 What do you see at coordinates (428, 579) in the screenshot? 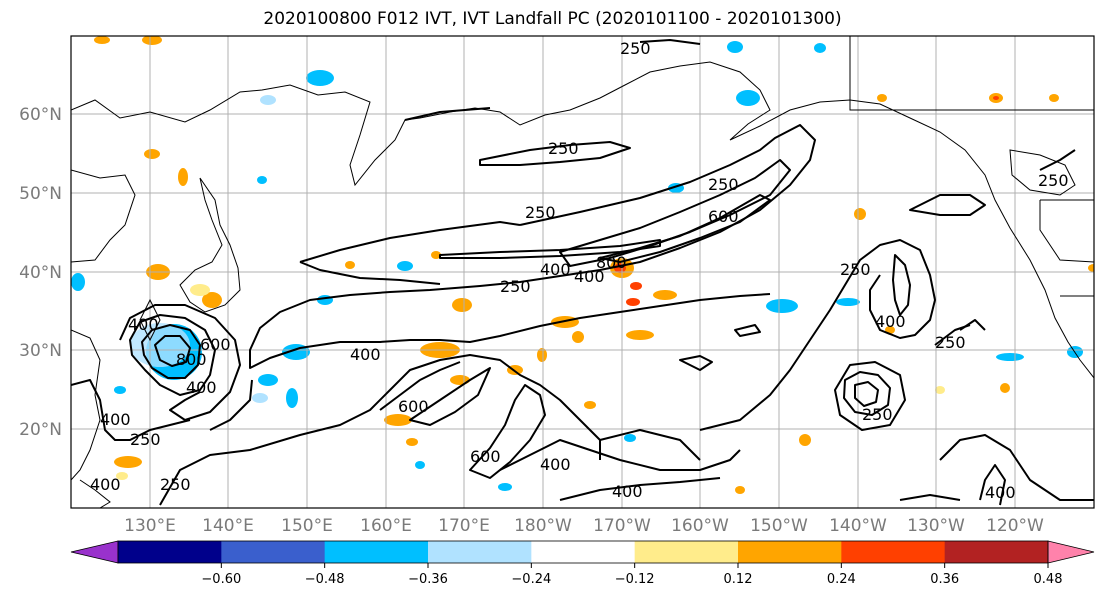
I see `colorbar-tick-label: −0.36` at bounding box center [428, 579].